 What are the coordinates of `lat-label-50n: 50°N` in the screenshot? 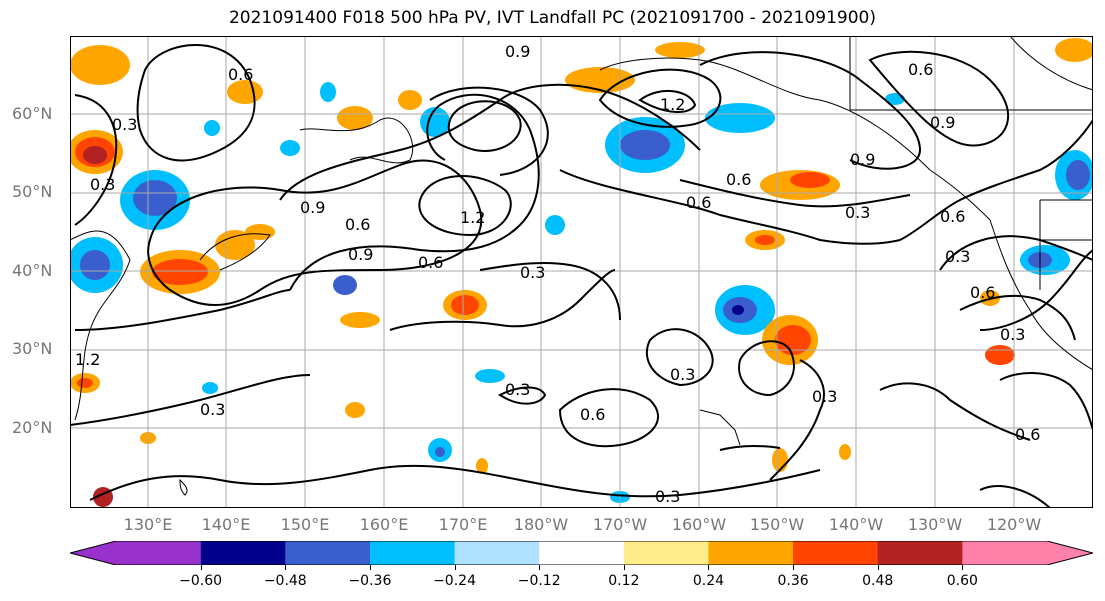 It's located at (32, 191).